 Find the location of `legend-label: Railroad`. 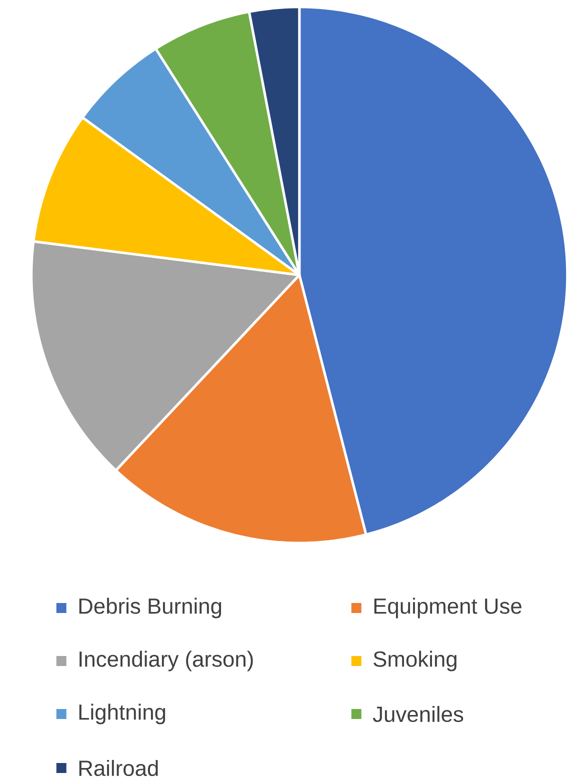

legend-label: Railroad is located at coordinates (118, 768).